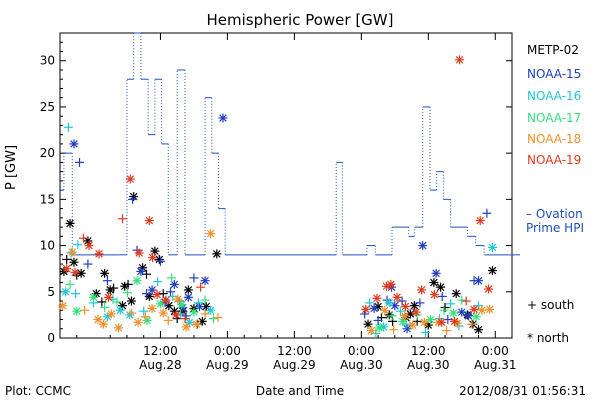 This screenshot has width=600, height=400. Describe the element at coordinates (522, 391) in the screenshot. I see `timestamp: 2012/08/31 01:56:31` at that location.